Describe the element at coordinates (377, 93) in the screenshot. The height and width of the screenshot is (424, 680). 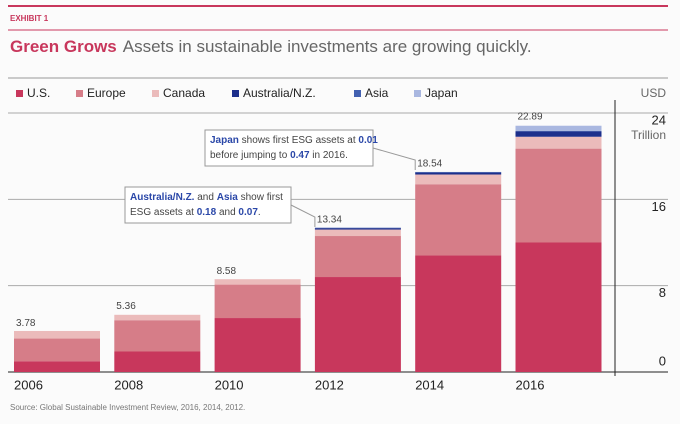
I see `legend-label: Asia` at that location.